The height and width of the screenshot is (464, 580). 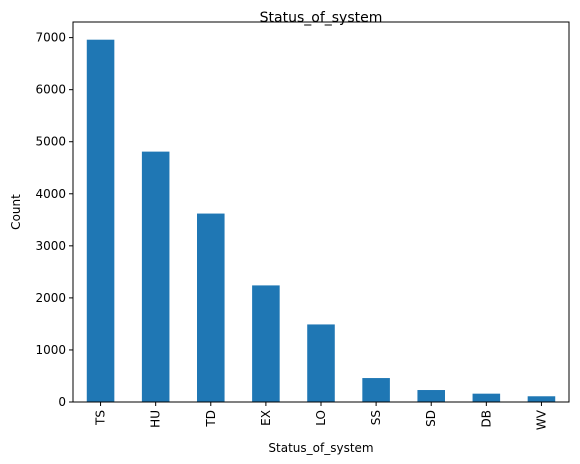 What do you see at coordinates (50, 194) in the screenshot?
I see `y-tick-label: 4000` at bounding box center [50, 194].